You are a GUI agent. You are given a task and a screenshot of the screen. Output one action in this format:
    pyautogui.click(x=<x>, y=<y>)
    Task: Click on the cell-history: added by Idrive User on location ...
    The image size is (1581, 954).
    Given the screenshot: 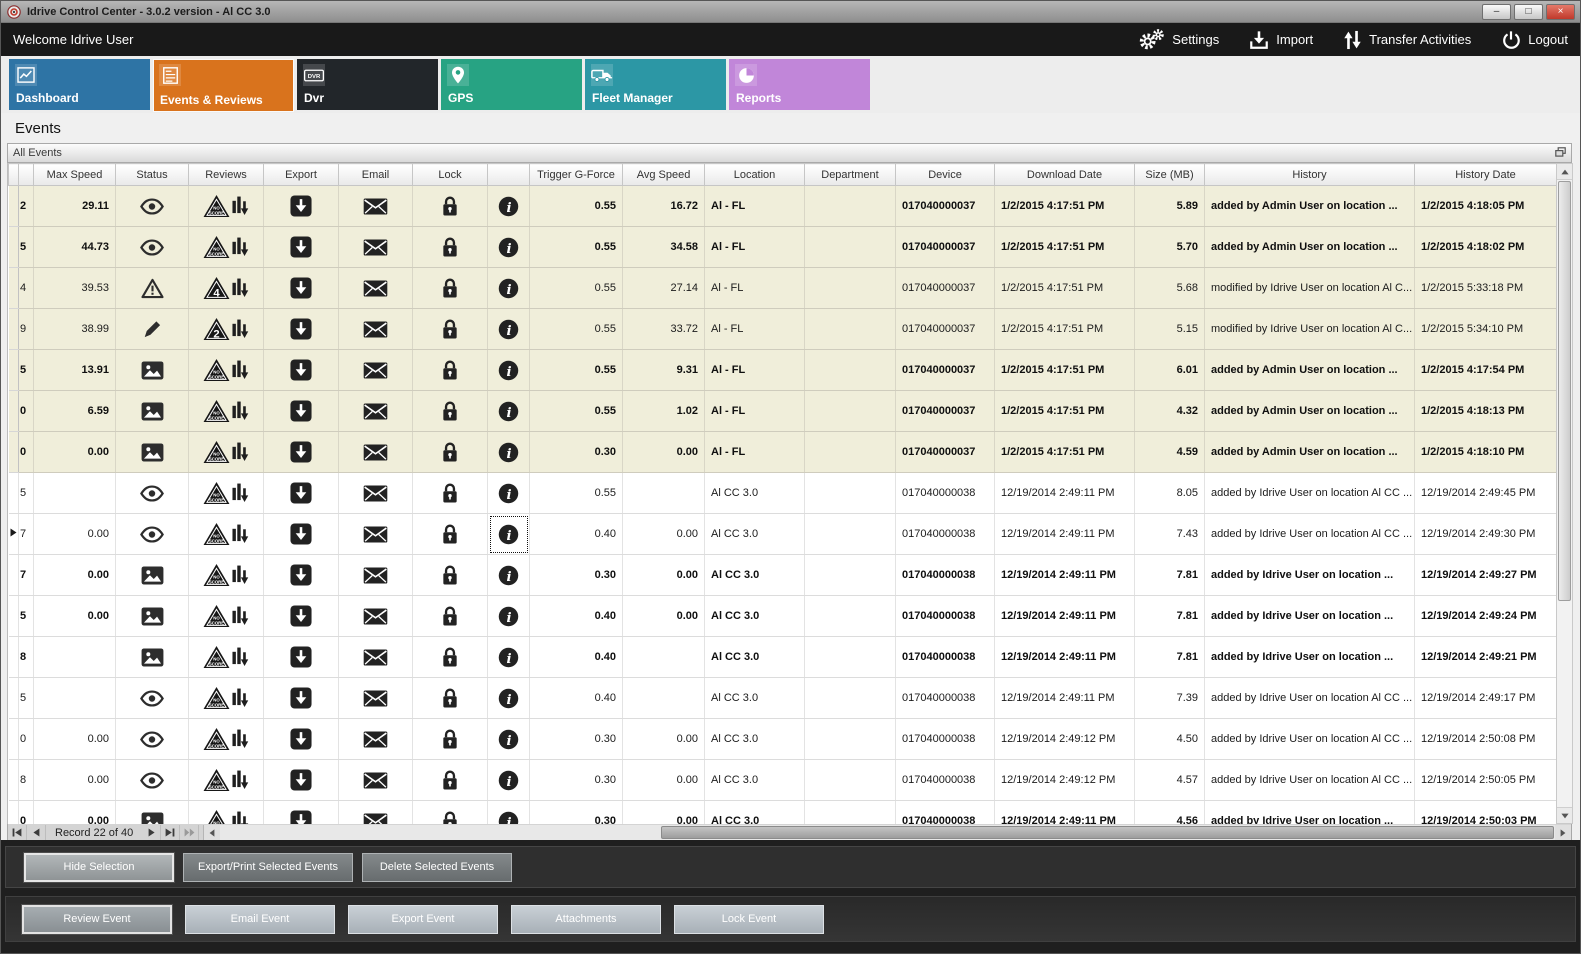 What is the action you would take?
    pyautogui.click(x=1309, y=616)
    